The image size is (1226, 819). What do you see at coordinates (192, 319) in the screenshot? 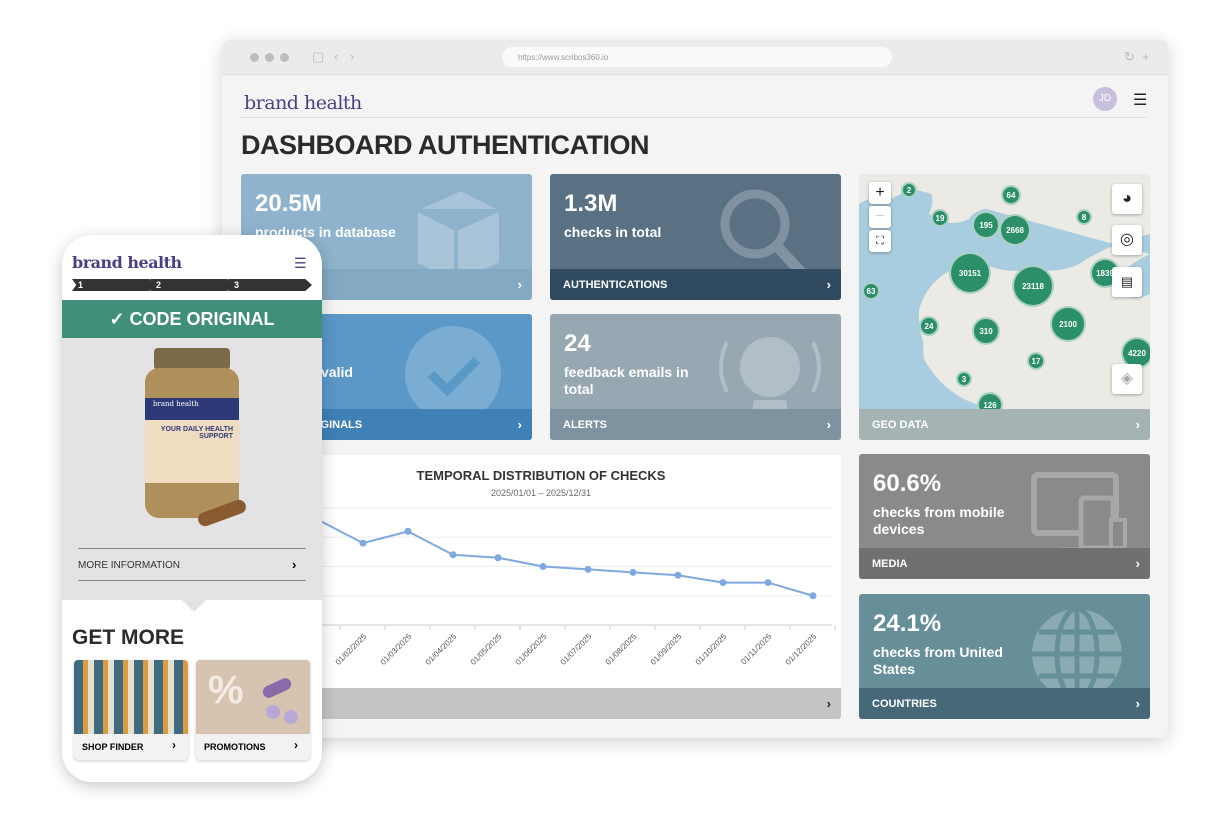
I see `status-banner: ✓ CODE ORIGINAL` at bounding box center [192, 319].